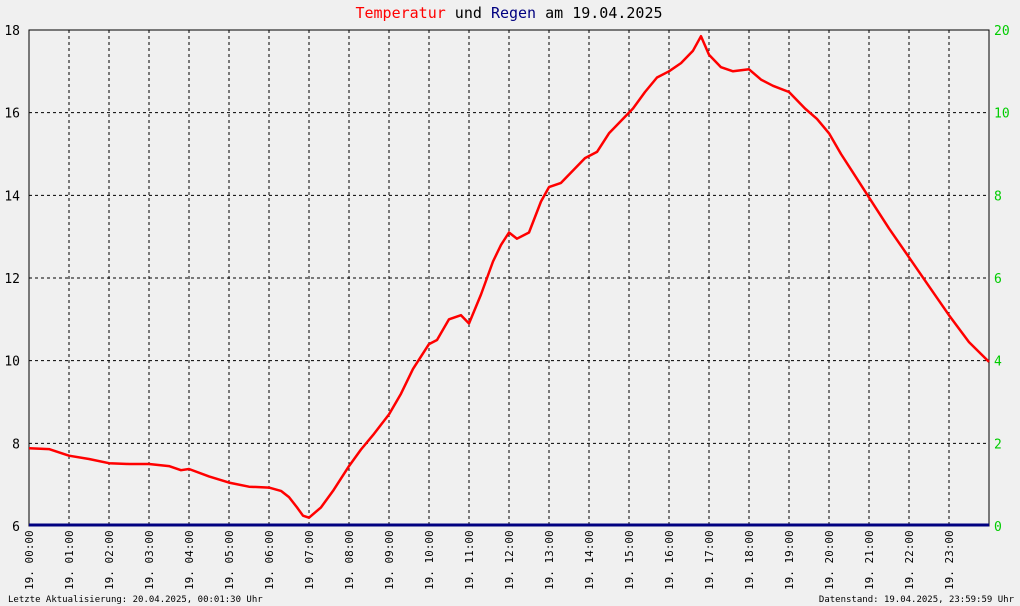 The image size is (1020, 606). I want to click on y-axis-left: 6 8 10 12 14 16 18, so click(12, 279).